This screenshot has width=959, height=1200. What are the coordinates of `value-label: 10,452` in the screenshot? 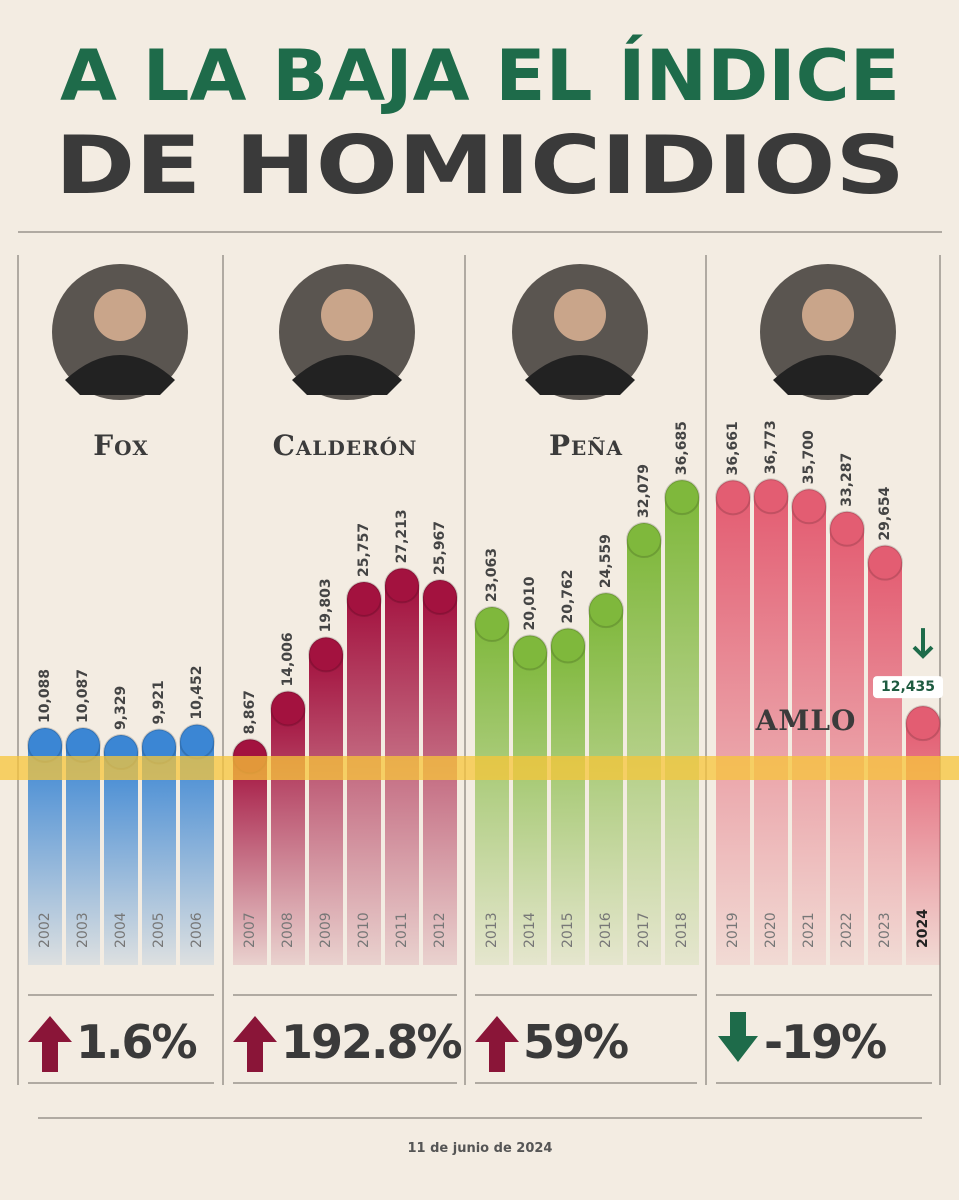 It's located at (197, 693).